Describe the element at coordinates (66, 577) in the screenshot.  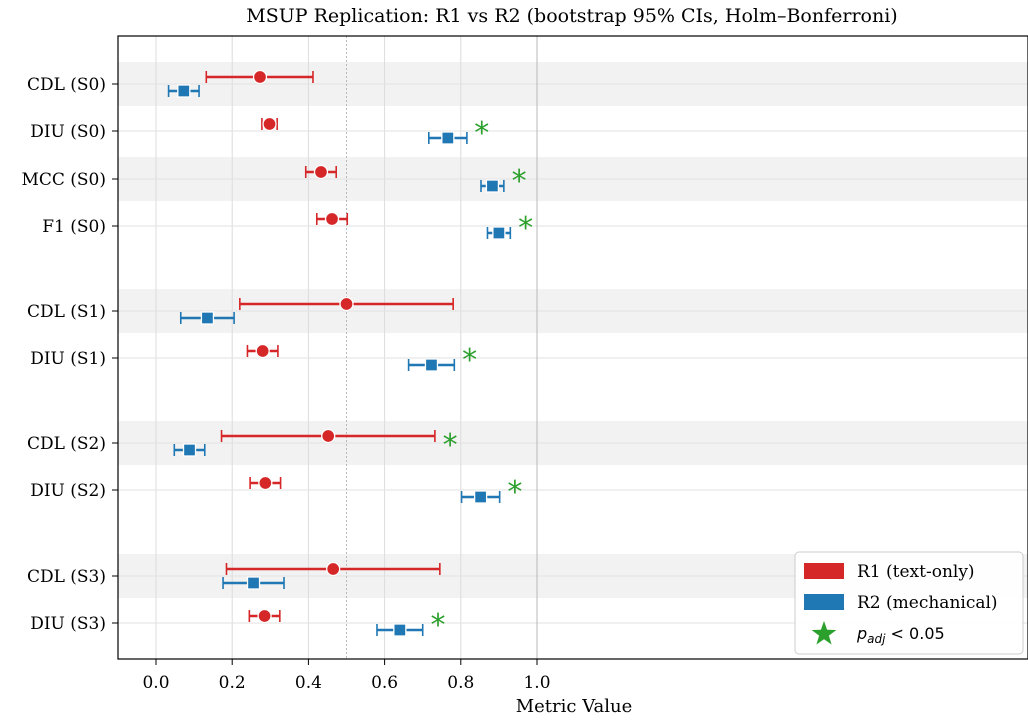
I see `y-tick-label: CDL (S3)` at that location.